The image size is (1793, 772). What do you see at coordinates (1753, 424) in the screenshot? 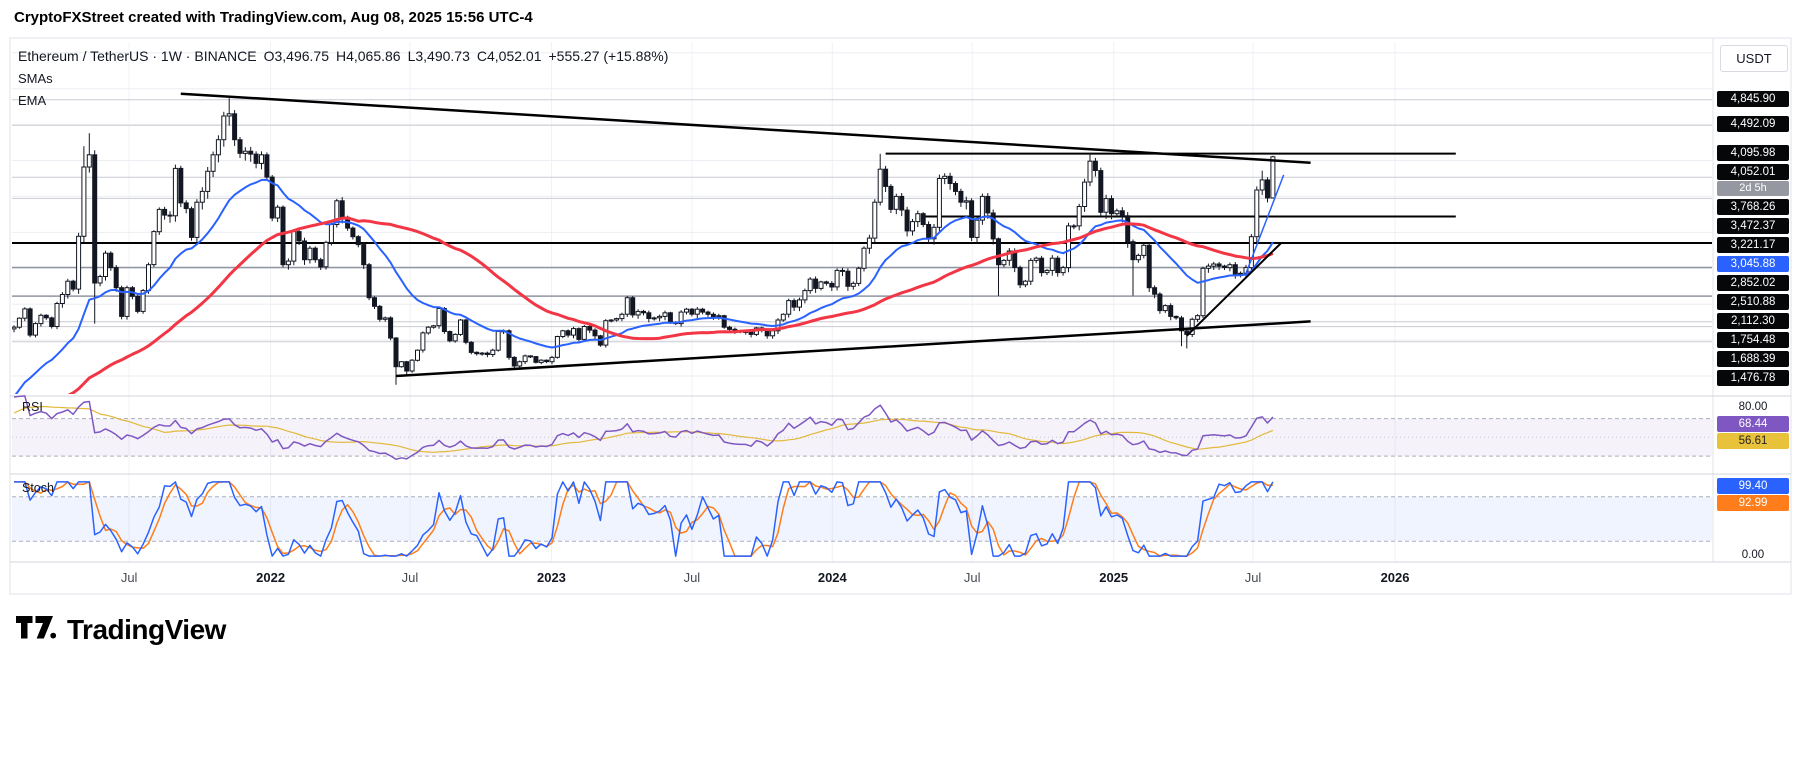
I see `rsi-value-label: 68.44` at bounding box center [1753, 424].